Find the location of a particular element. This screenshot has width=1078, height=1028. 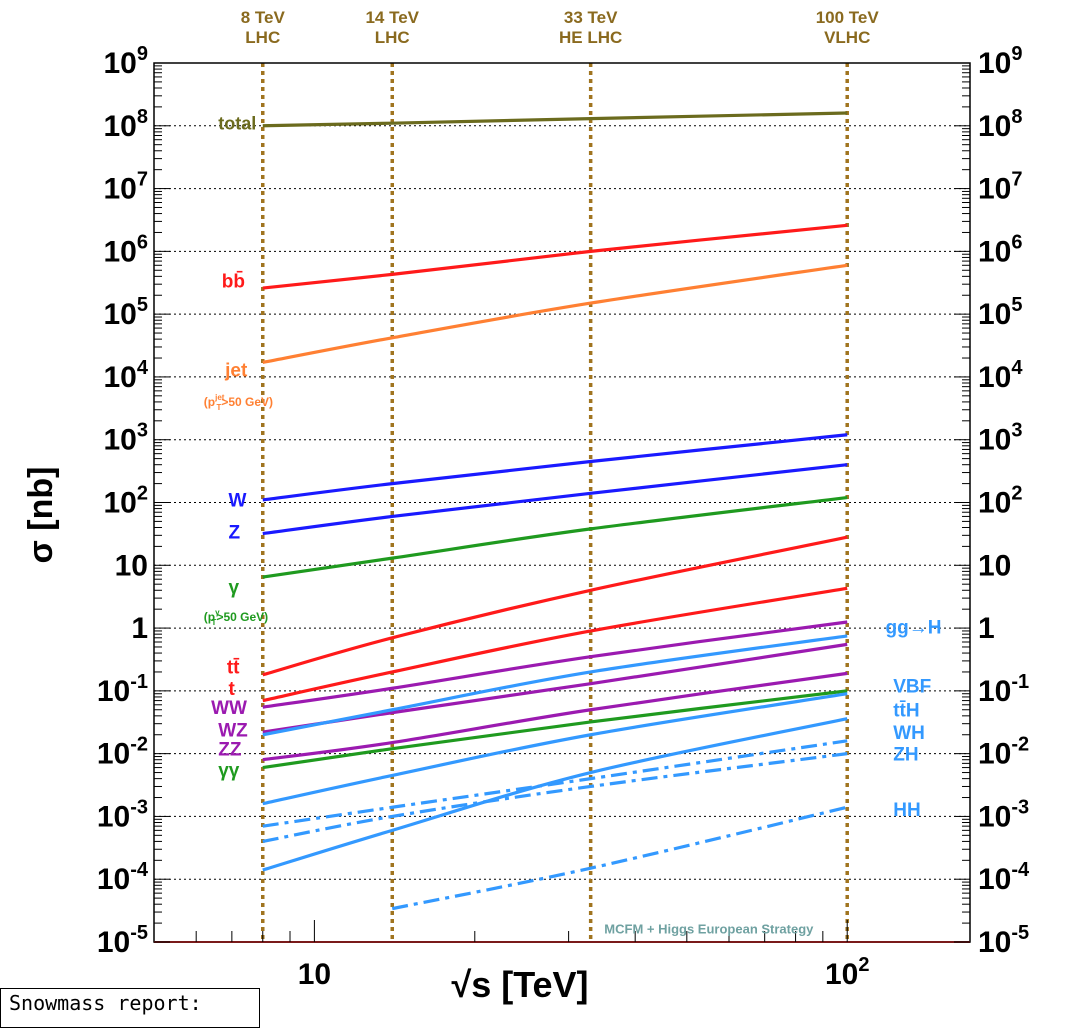

y-tick-label-right: 10 is located at coordinates (994, 565).